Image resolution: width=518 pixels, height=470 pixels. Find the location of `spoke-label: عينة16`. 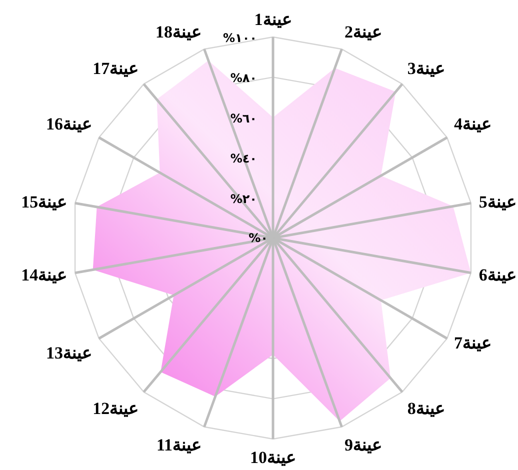

spoke-label: عينة16 is located at coordinates (69, 124).